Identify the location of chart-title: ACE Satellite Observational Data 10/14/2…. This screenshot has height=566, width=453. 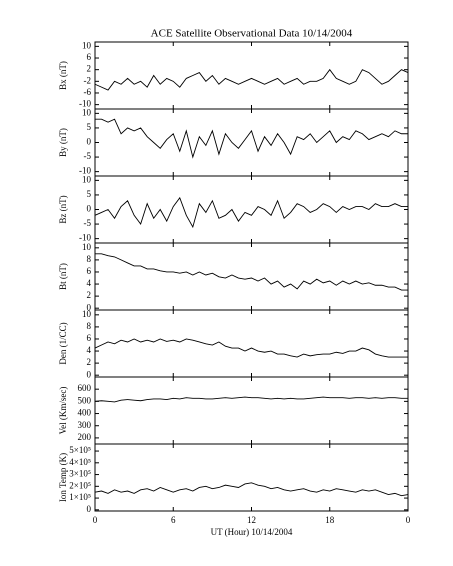
(252, 34).